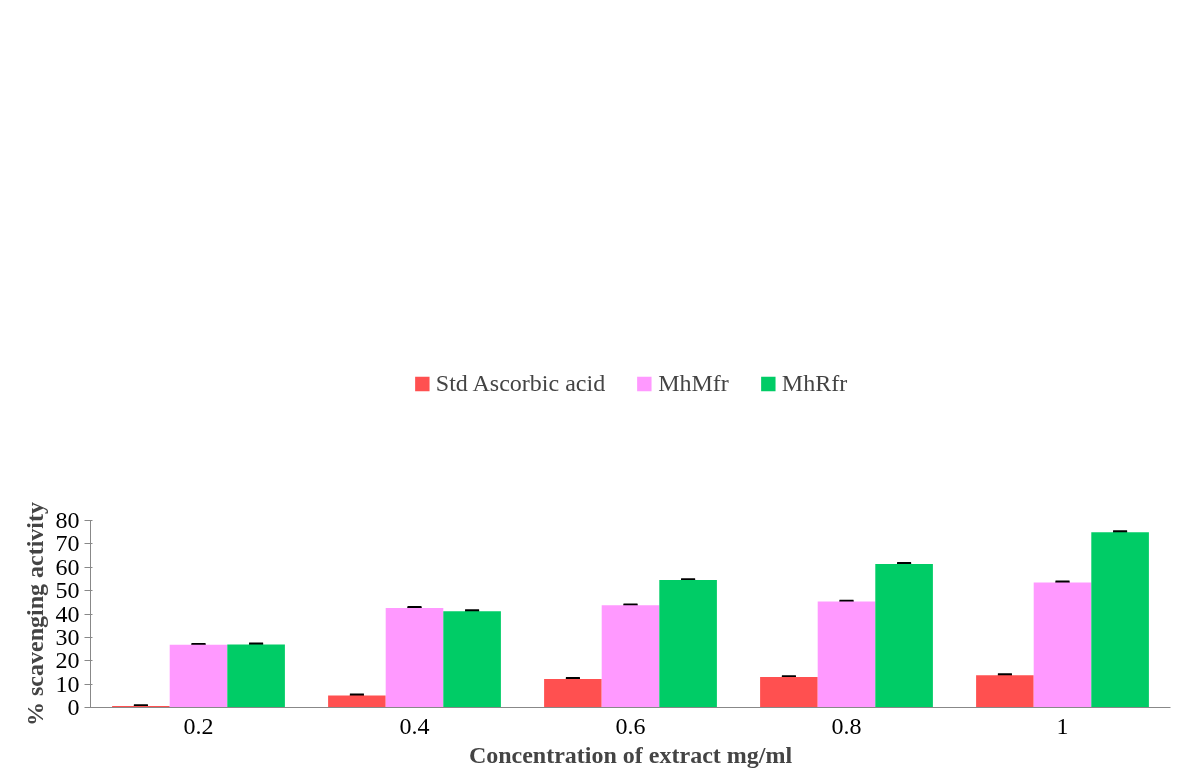 The width and height of the screenshot is (1203, 780). I want to click on x-tick-label: 1, so click(1062, 725).